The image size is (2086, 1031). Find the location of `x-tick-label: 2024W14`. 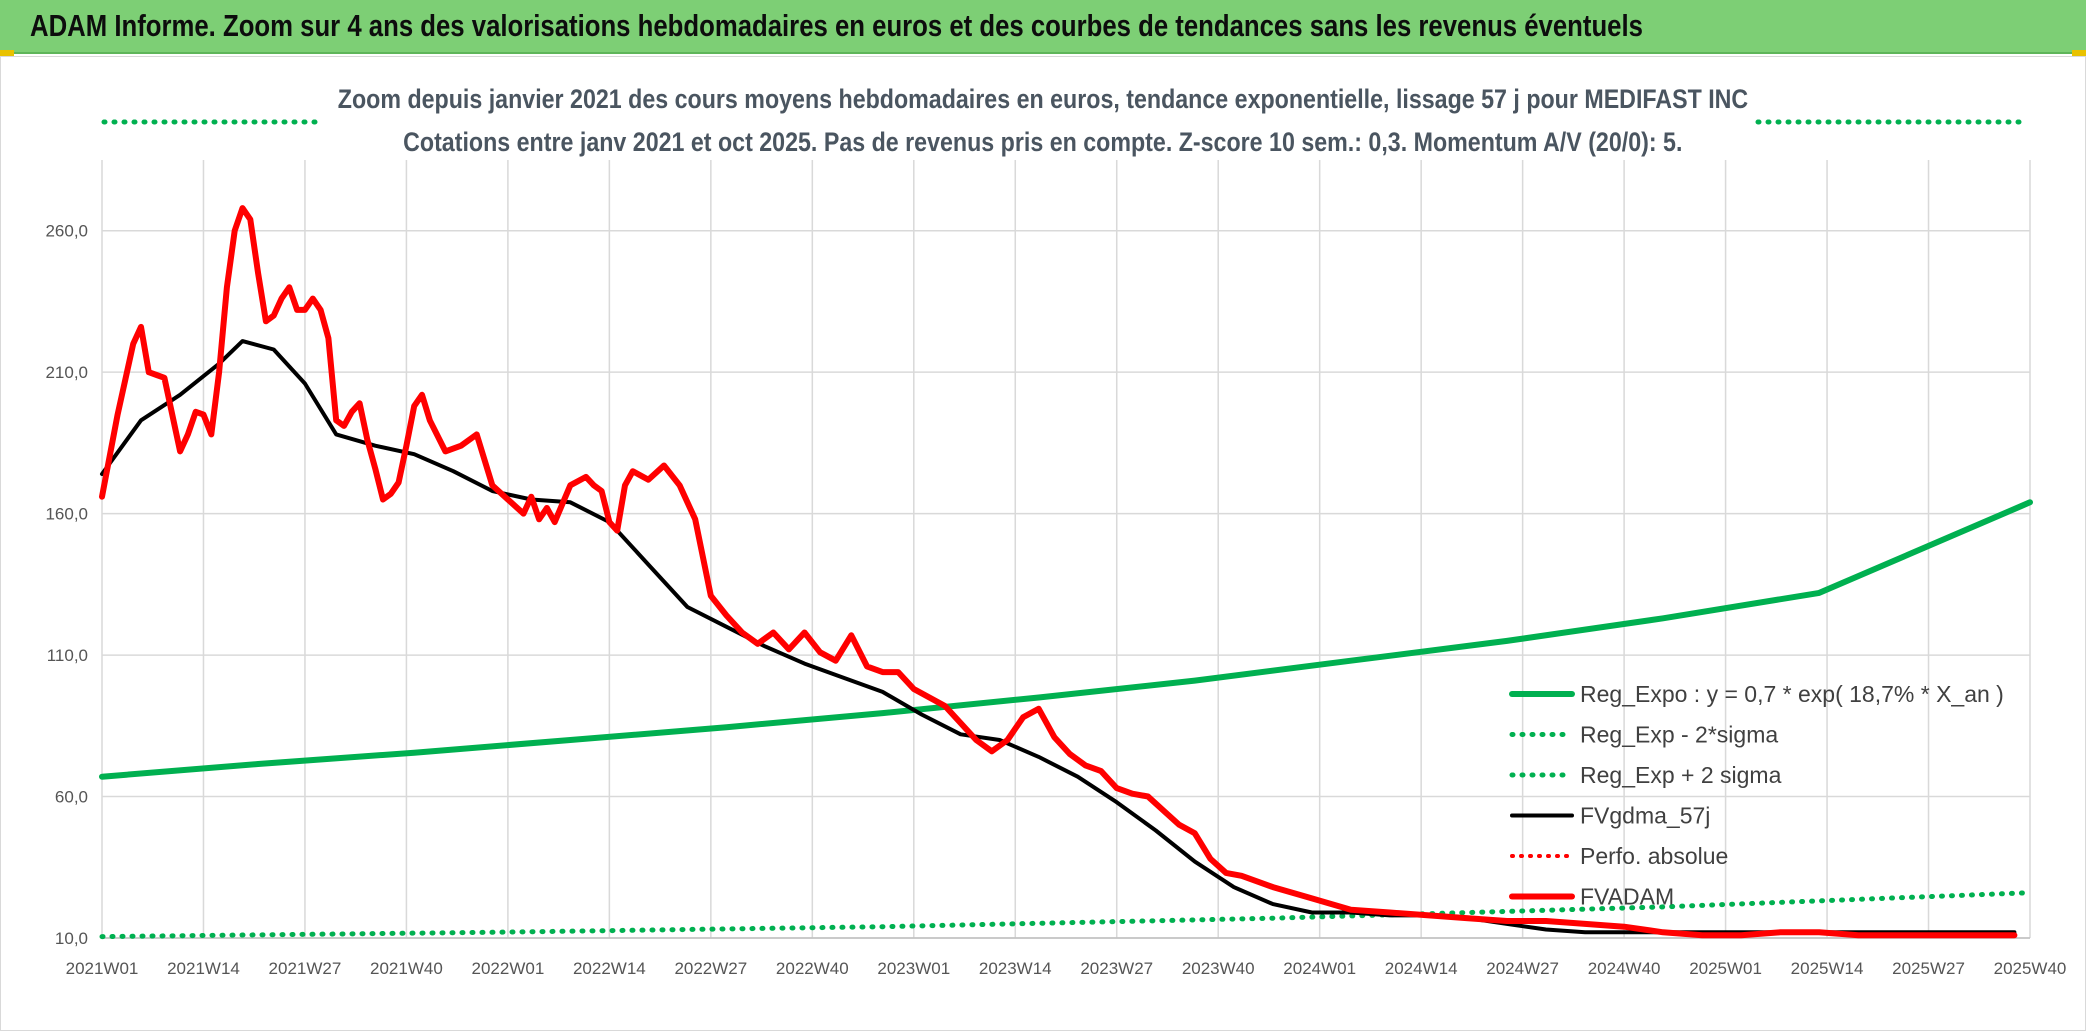

x-tick-label: 2024W14 is located at coordinates (1421, 968).